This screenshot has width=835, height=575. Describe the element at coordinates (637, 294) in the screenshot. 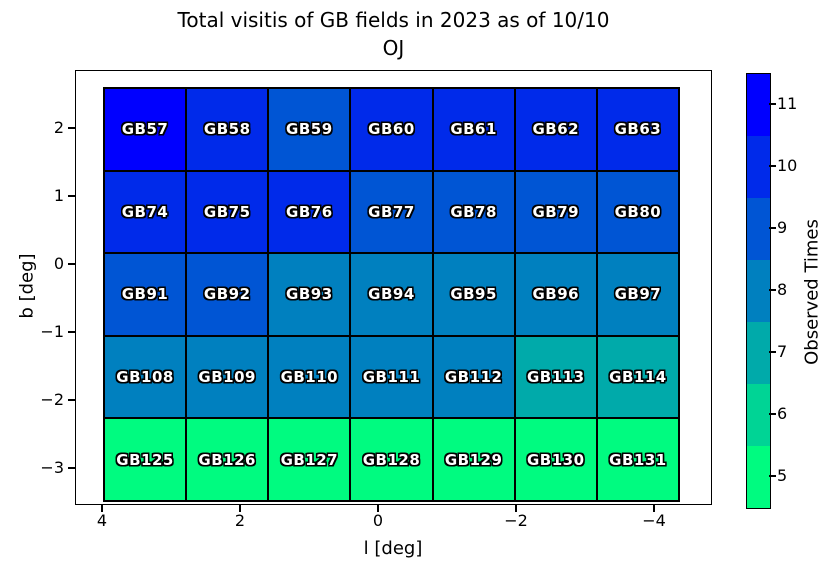

I see `heatmap-cell: GB97` at that location.